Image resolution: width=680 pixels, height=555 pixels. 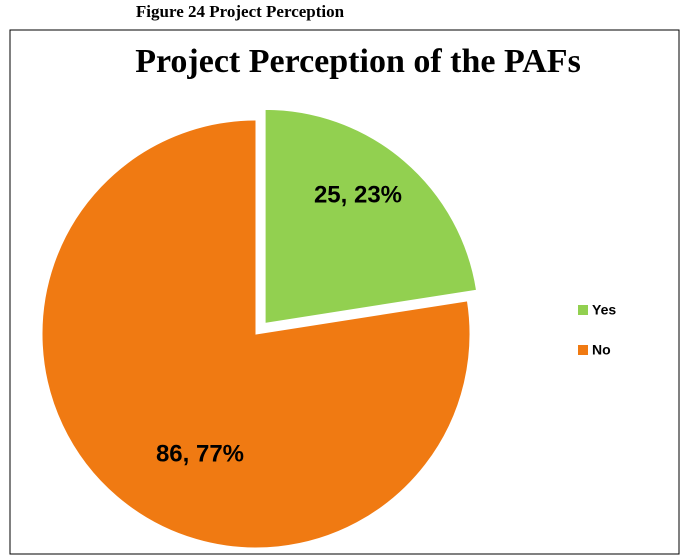 What do you see at coordinates (240, 11) in the screenshot?
I see `figure-caption: Figure 24 Project Perception` at bounding box center [240, 11].